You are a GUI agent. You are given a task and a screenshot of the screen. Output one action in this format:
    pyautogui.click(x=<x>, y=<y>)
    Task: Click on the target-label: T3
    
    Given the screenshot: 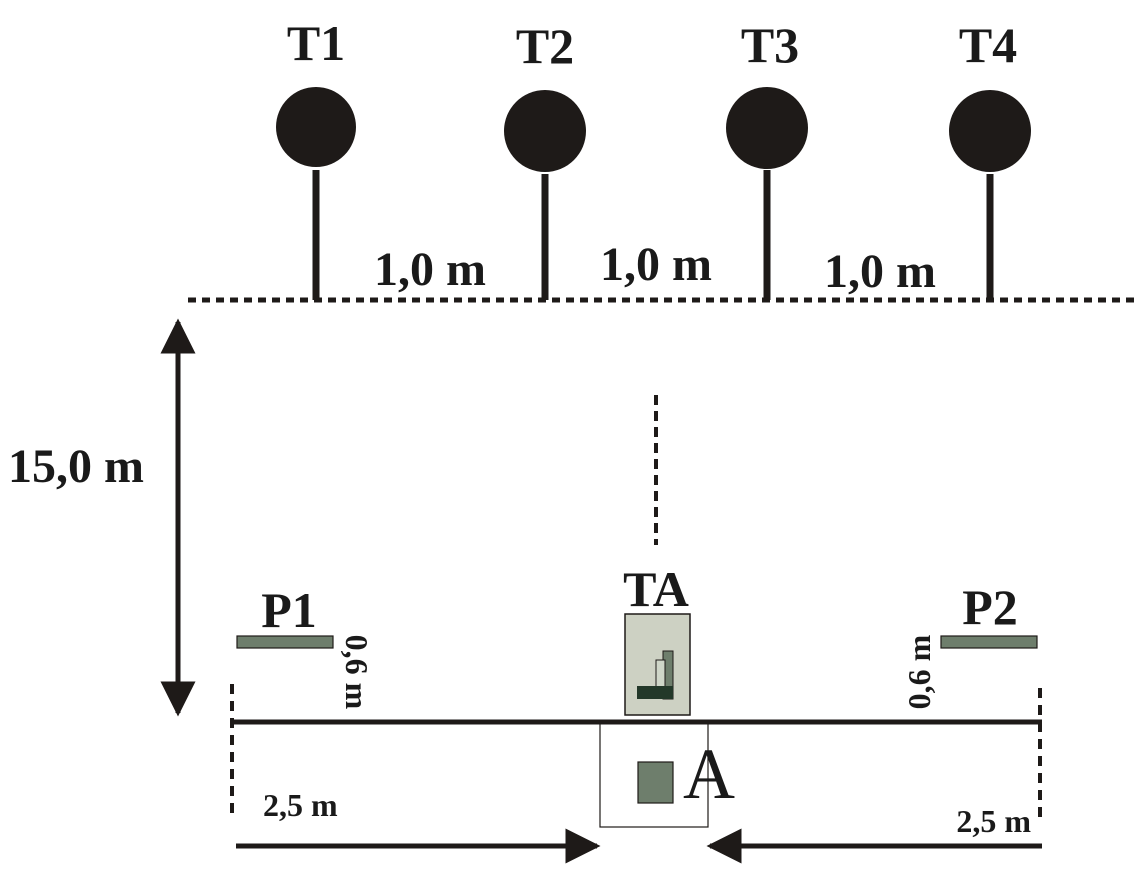 What is the action you would take?
    pyautogui.click(x=770, y=45)
    